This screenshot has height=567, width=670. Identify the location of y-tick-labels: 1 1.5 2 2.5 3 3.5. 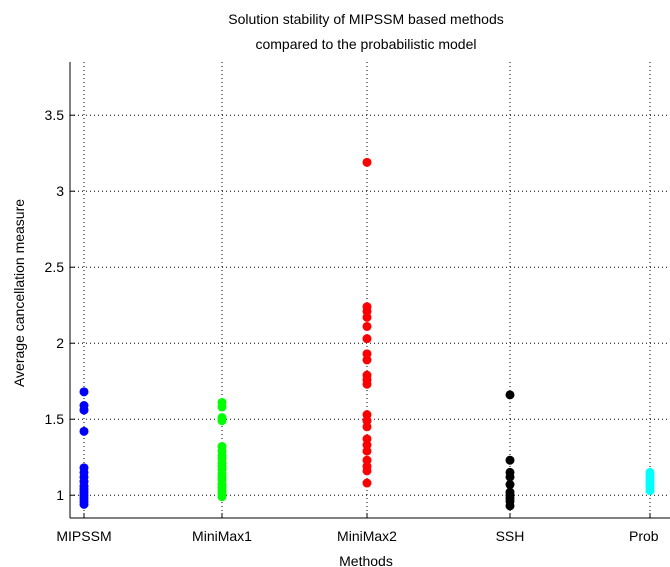
(60, 305).